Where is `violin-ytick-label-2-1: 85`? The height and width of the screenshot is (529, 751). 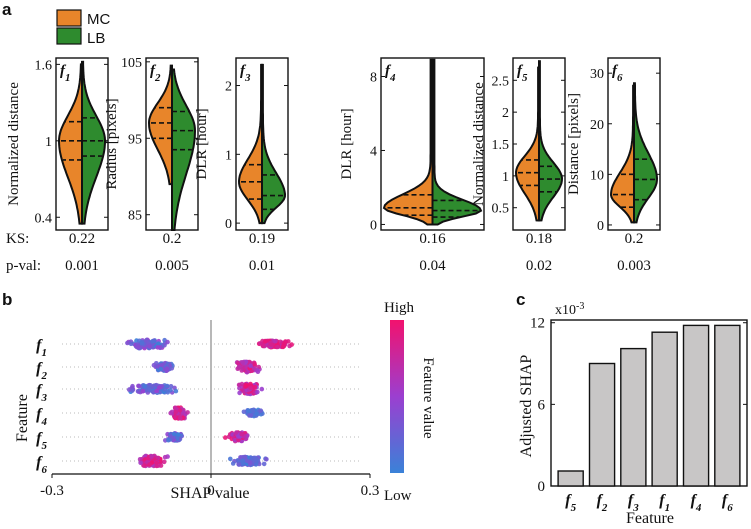 violin-ytick-label-2-1: 85 is located at coordinates (135, 216).